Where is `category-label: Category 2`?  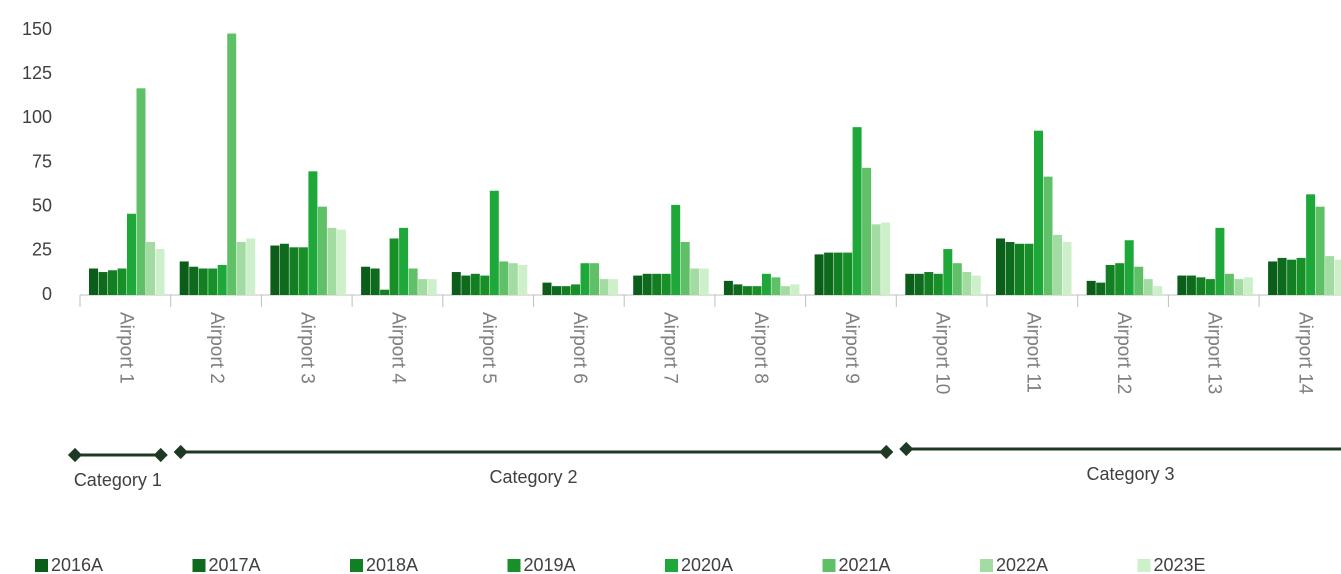 category-label: Category 2 is located at coordinates (533, 477).